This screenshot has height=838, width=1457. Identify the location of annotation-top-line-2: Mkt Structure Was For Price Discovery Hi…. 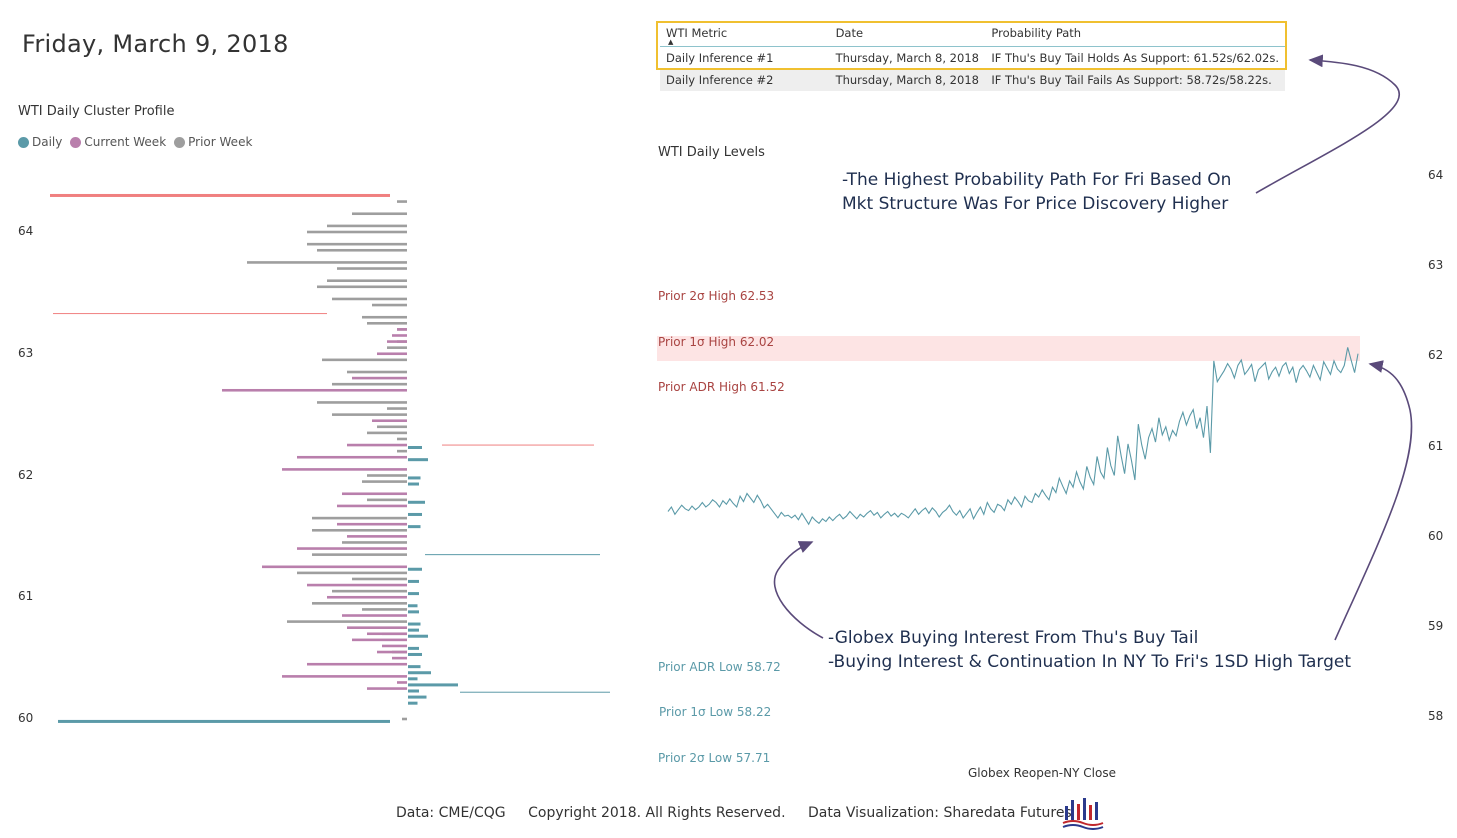
(1035, 204).